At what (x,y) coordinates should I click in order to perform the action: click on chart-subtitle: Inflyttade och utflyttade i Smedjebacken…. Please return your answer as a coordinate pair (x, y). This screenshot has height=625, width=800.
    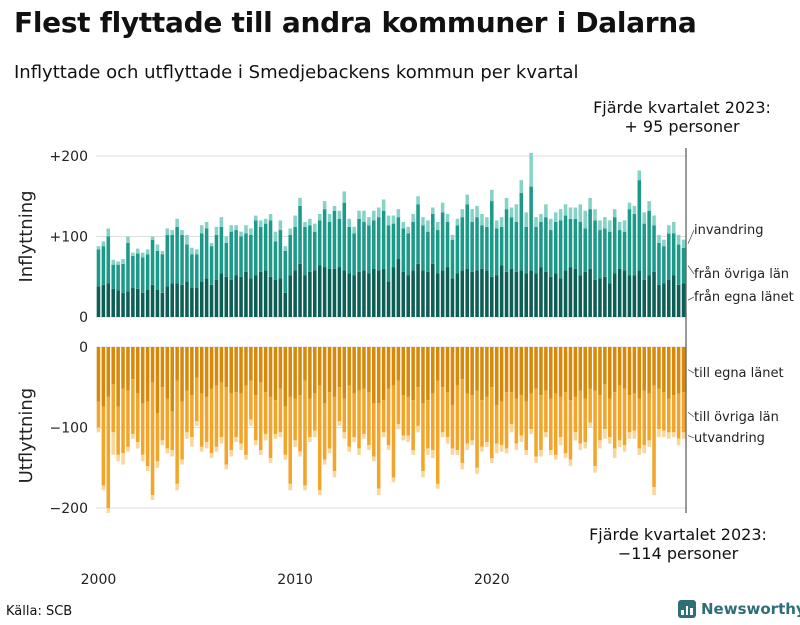
    Looking at the image, I should click on (296, 72).